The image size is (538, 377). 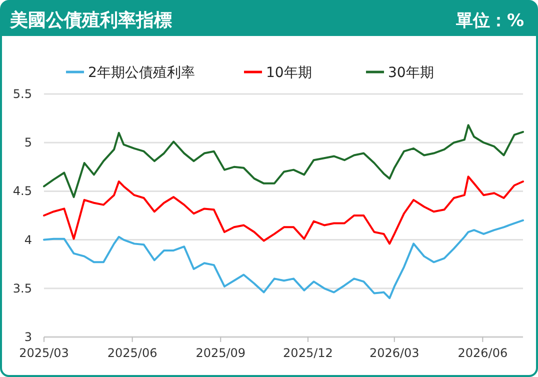 What do you see at coordinates (90, 20) in the screenshot?
I see `chart-title: 美國公債殖利率指標` at bounding box center [90, 20].